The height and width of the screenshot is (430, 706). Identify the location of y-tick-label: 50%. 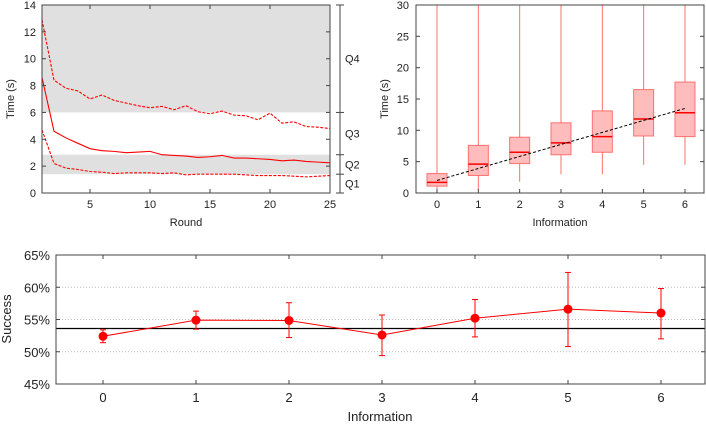
(37, 352).